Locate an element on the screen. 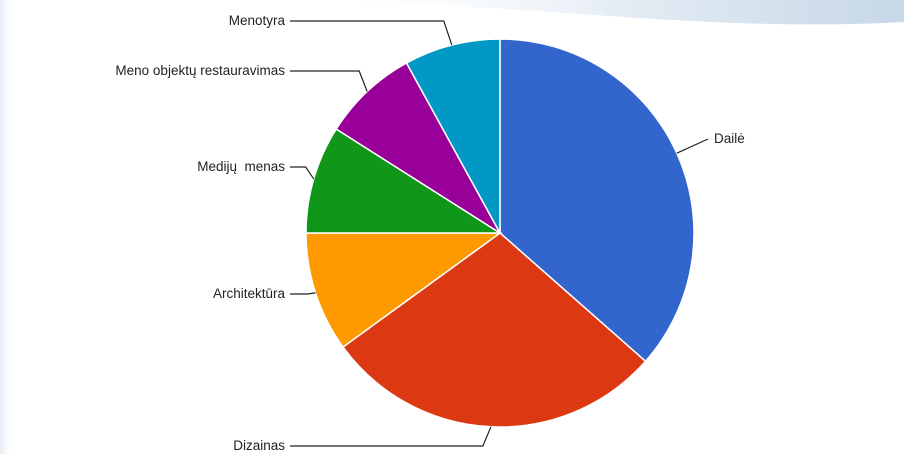  pie-slice-menotyra is located at coordinates (453, 136).